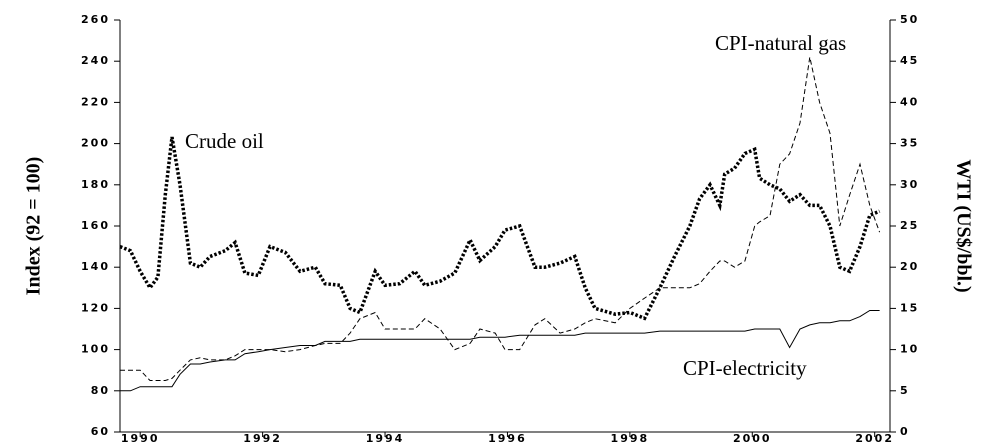  I want to click on x-tick-label: 1996, so click(507, 438).